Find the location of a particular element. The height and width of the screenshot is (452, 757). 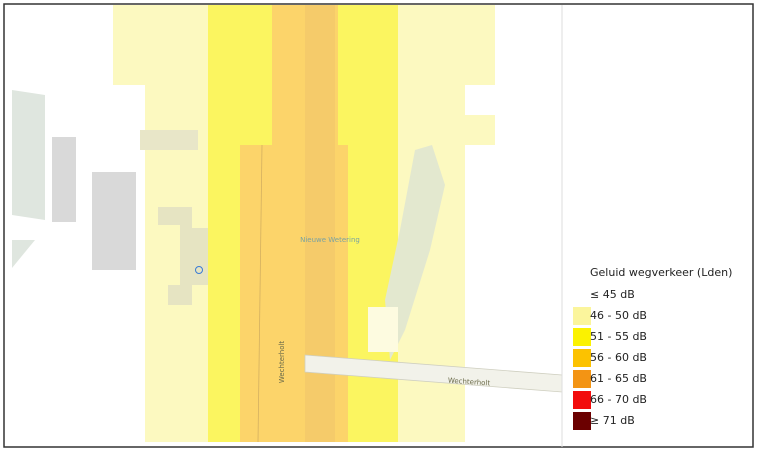

location-marker is located at coordinates (199, 270).